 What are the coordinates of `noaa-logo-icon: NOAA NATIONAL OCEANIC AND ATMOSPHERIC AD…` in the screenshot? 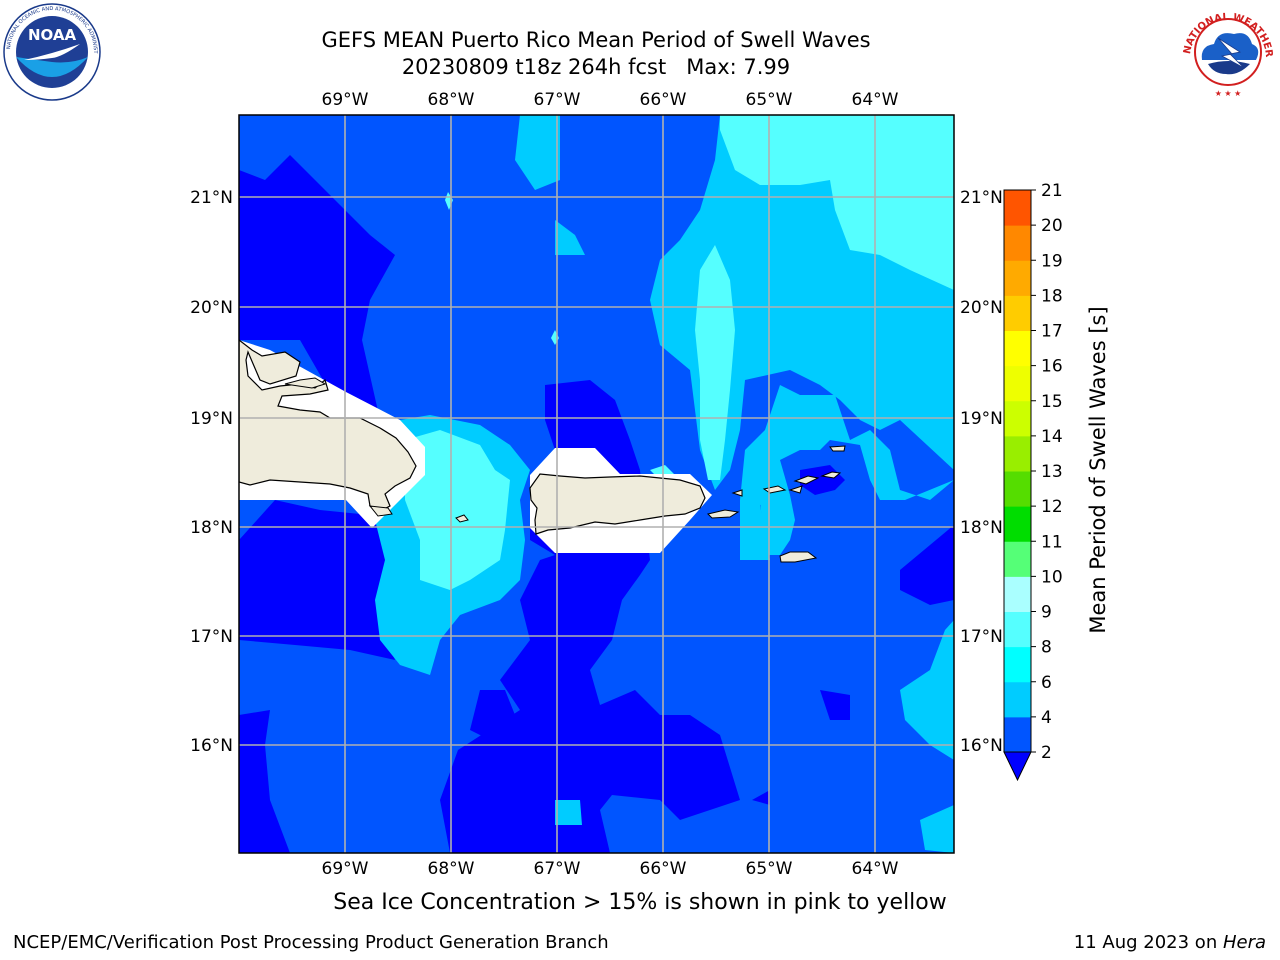 It's located at (50, 50).